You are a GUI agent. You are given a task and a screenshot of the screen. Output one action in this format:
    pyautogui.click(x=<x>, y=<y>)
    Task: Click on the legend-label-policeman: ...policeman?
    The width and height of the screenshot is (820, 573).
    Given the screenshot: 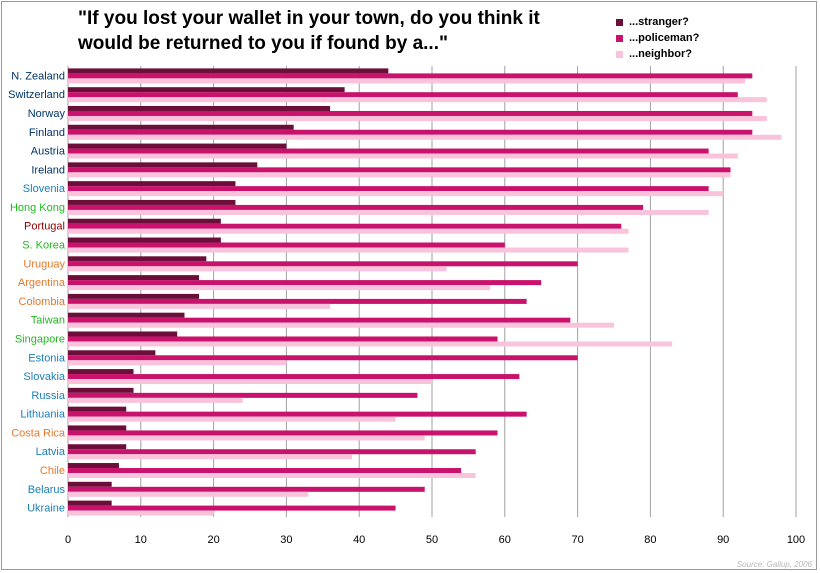 What is the action you would take?
    pyautogui.click(x=664, y=38)
    